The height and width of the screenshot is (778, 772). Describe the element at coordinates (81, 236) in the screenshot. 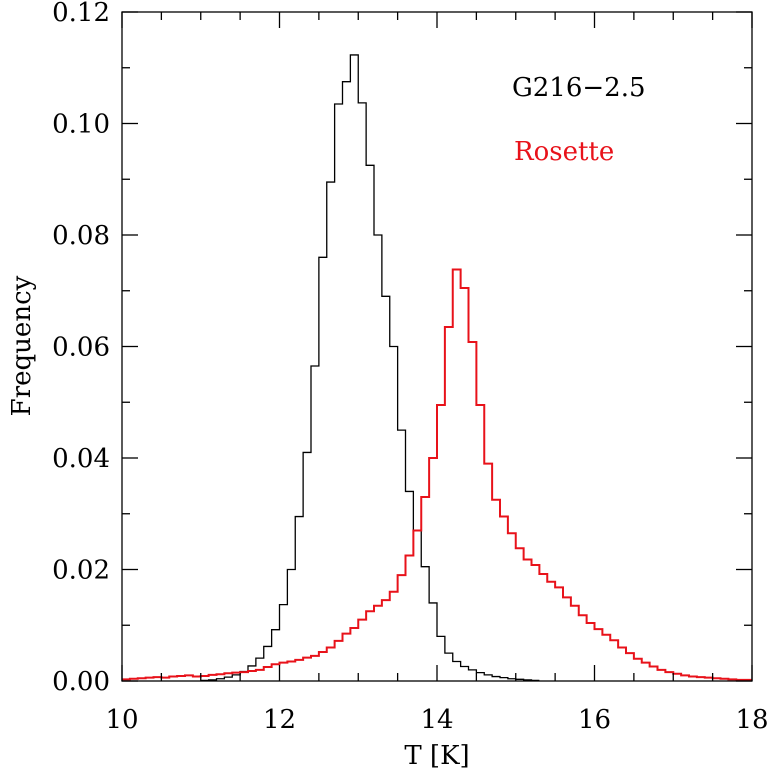

I see `y-tick-label: 0.08` at that location.